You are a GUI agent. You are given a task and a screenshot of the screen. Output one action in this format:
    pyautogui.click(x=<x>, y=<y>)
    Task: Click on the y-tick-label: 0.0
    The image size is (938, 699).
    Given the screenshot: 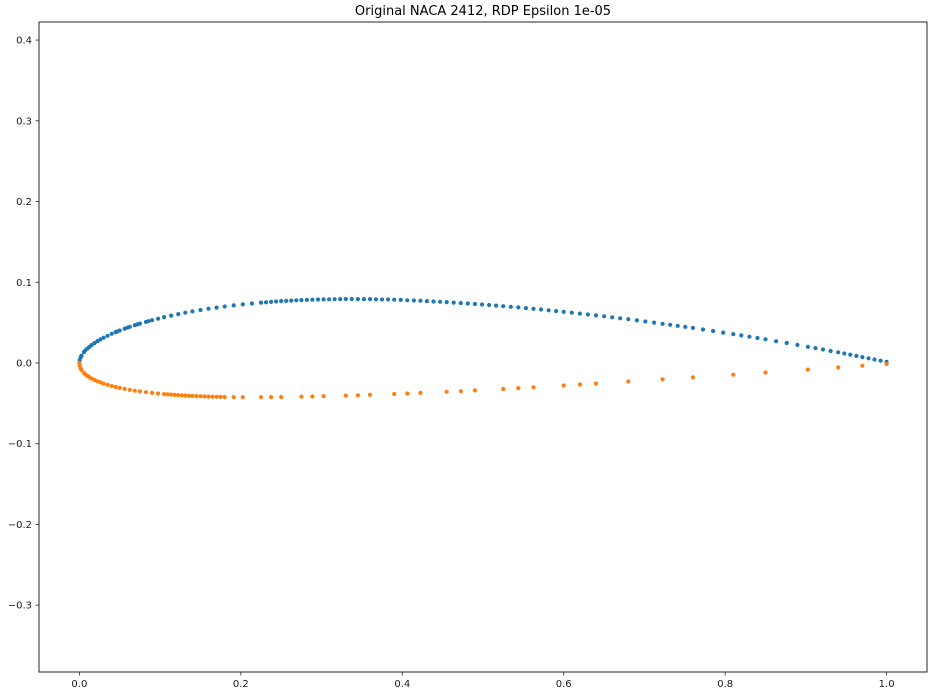 What is the action you would take?
    pyautogui.click(x=24, y=363)
    